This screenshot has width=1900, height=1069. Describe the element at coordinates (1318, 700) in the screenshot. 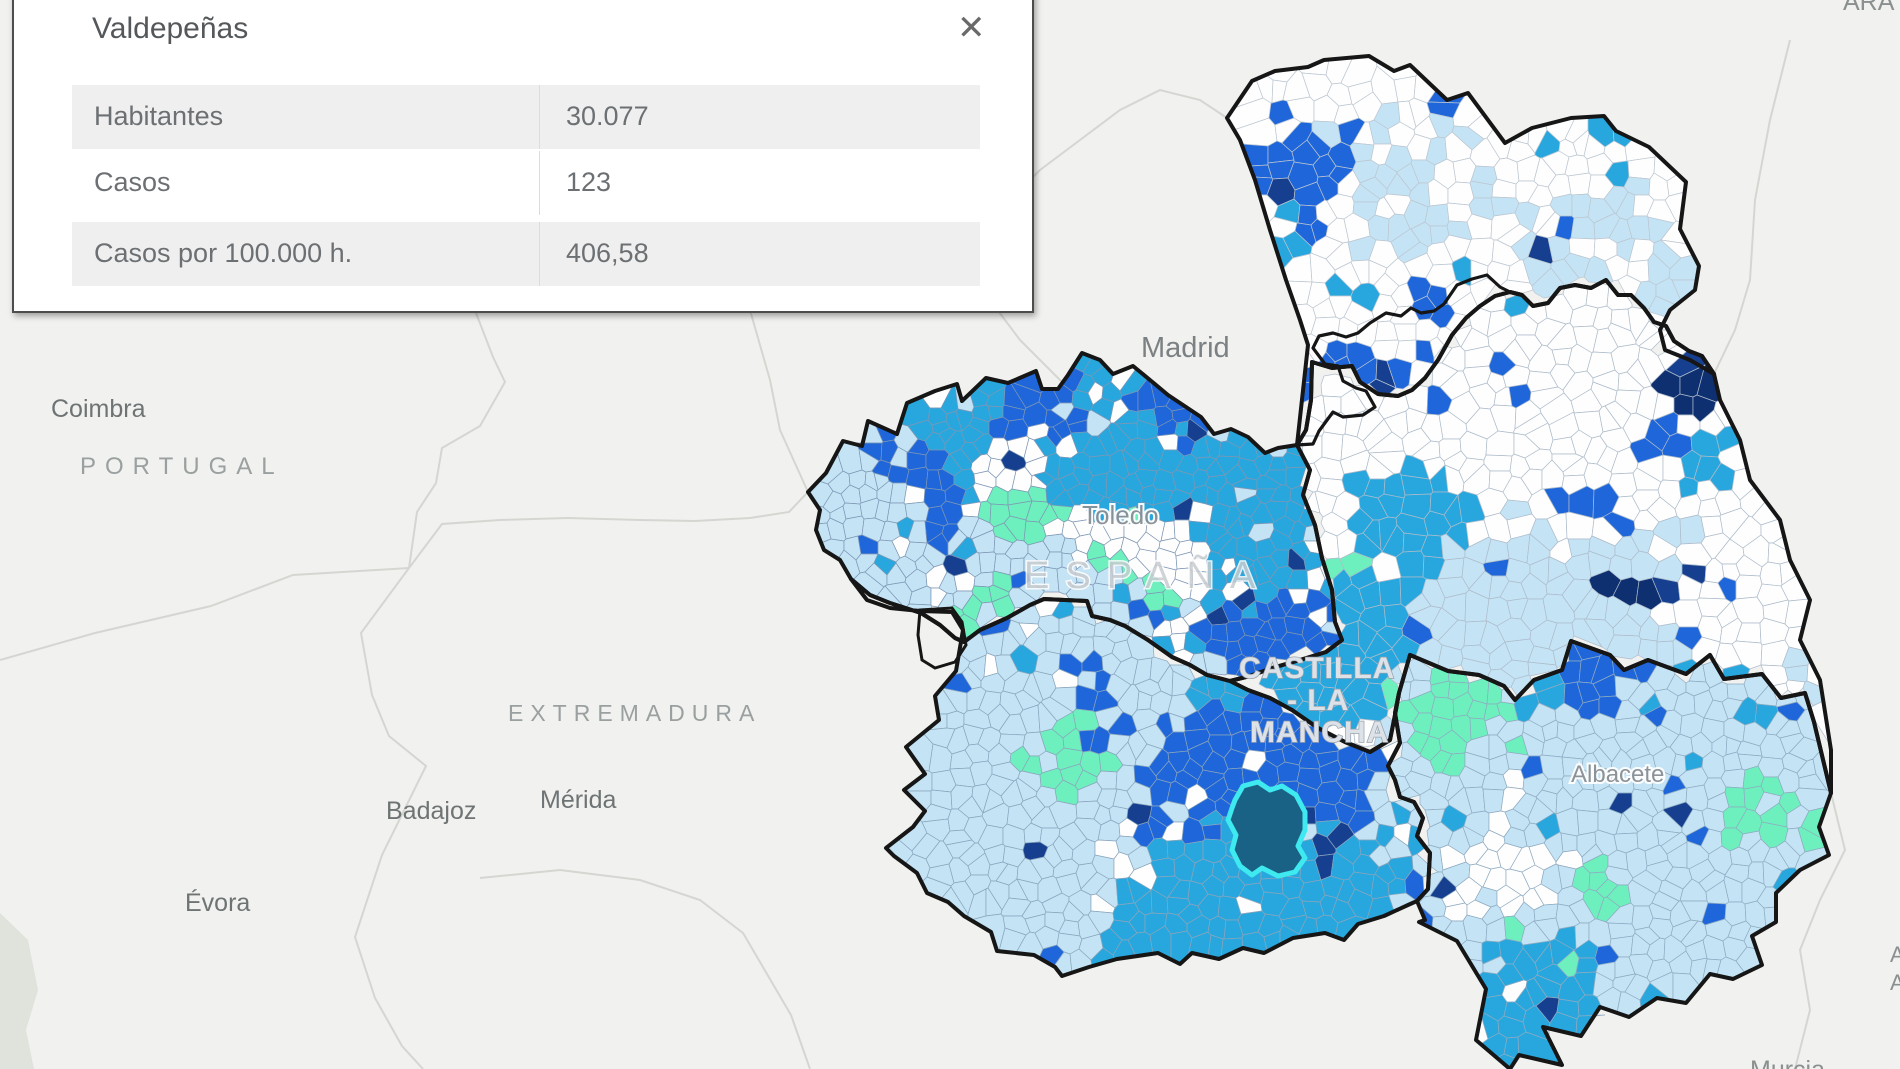

I see `svg-text: - LA` at that location.